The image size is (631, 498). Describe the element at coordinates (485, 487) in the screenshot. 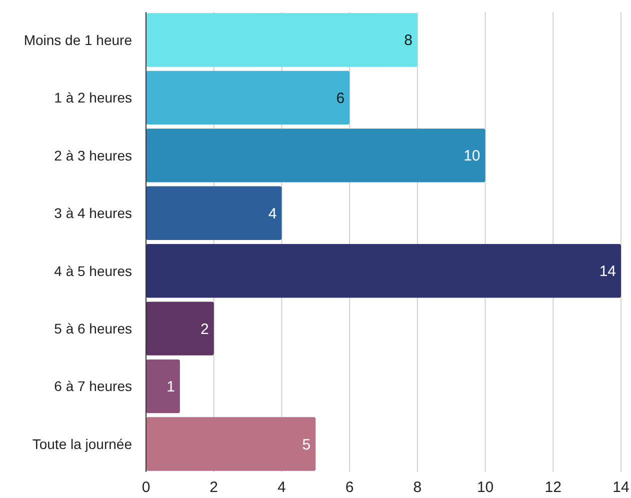

I see `x-tick-label: 10` at that location.